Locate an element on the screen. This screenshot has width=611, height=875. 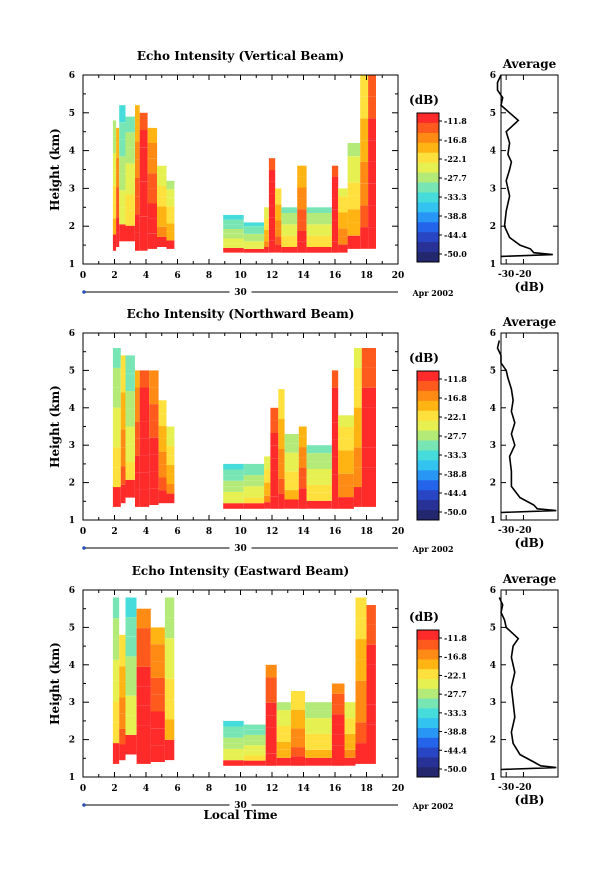
average-y-tick-label: 1 is located at coordinates (493, 521).